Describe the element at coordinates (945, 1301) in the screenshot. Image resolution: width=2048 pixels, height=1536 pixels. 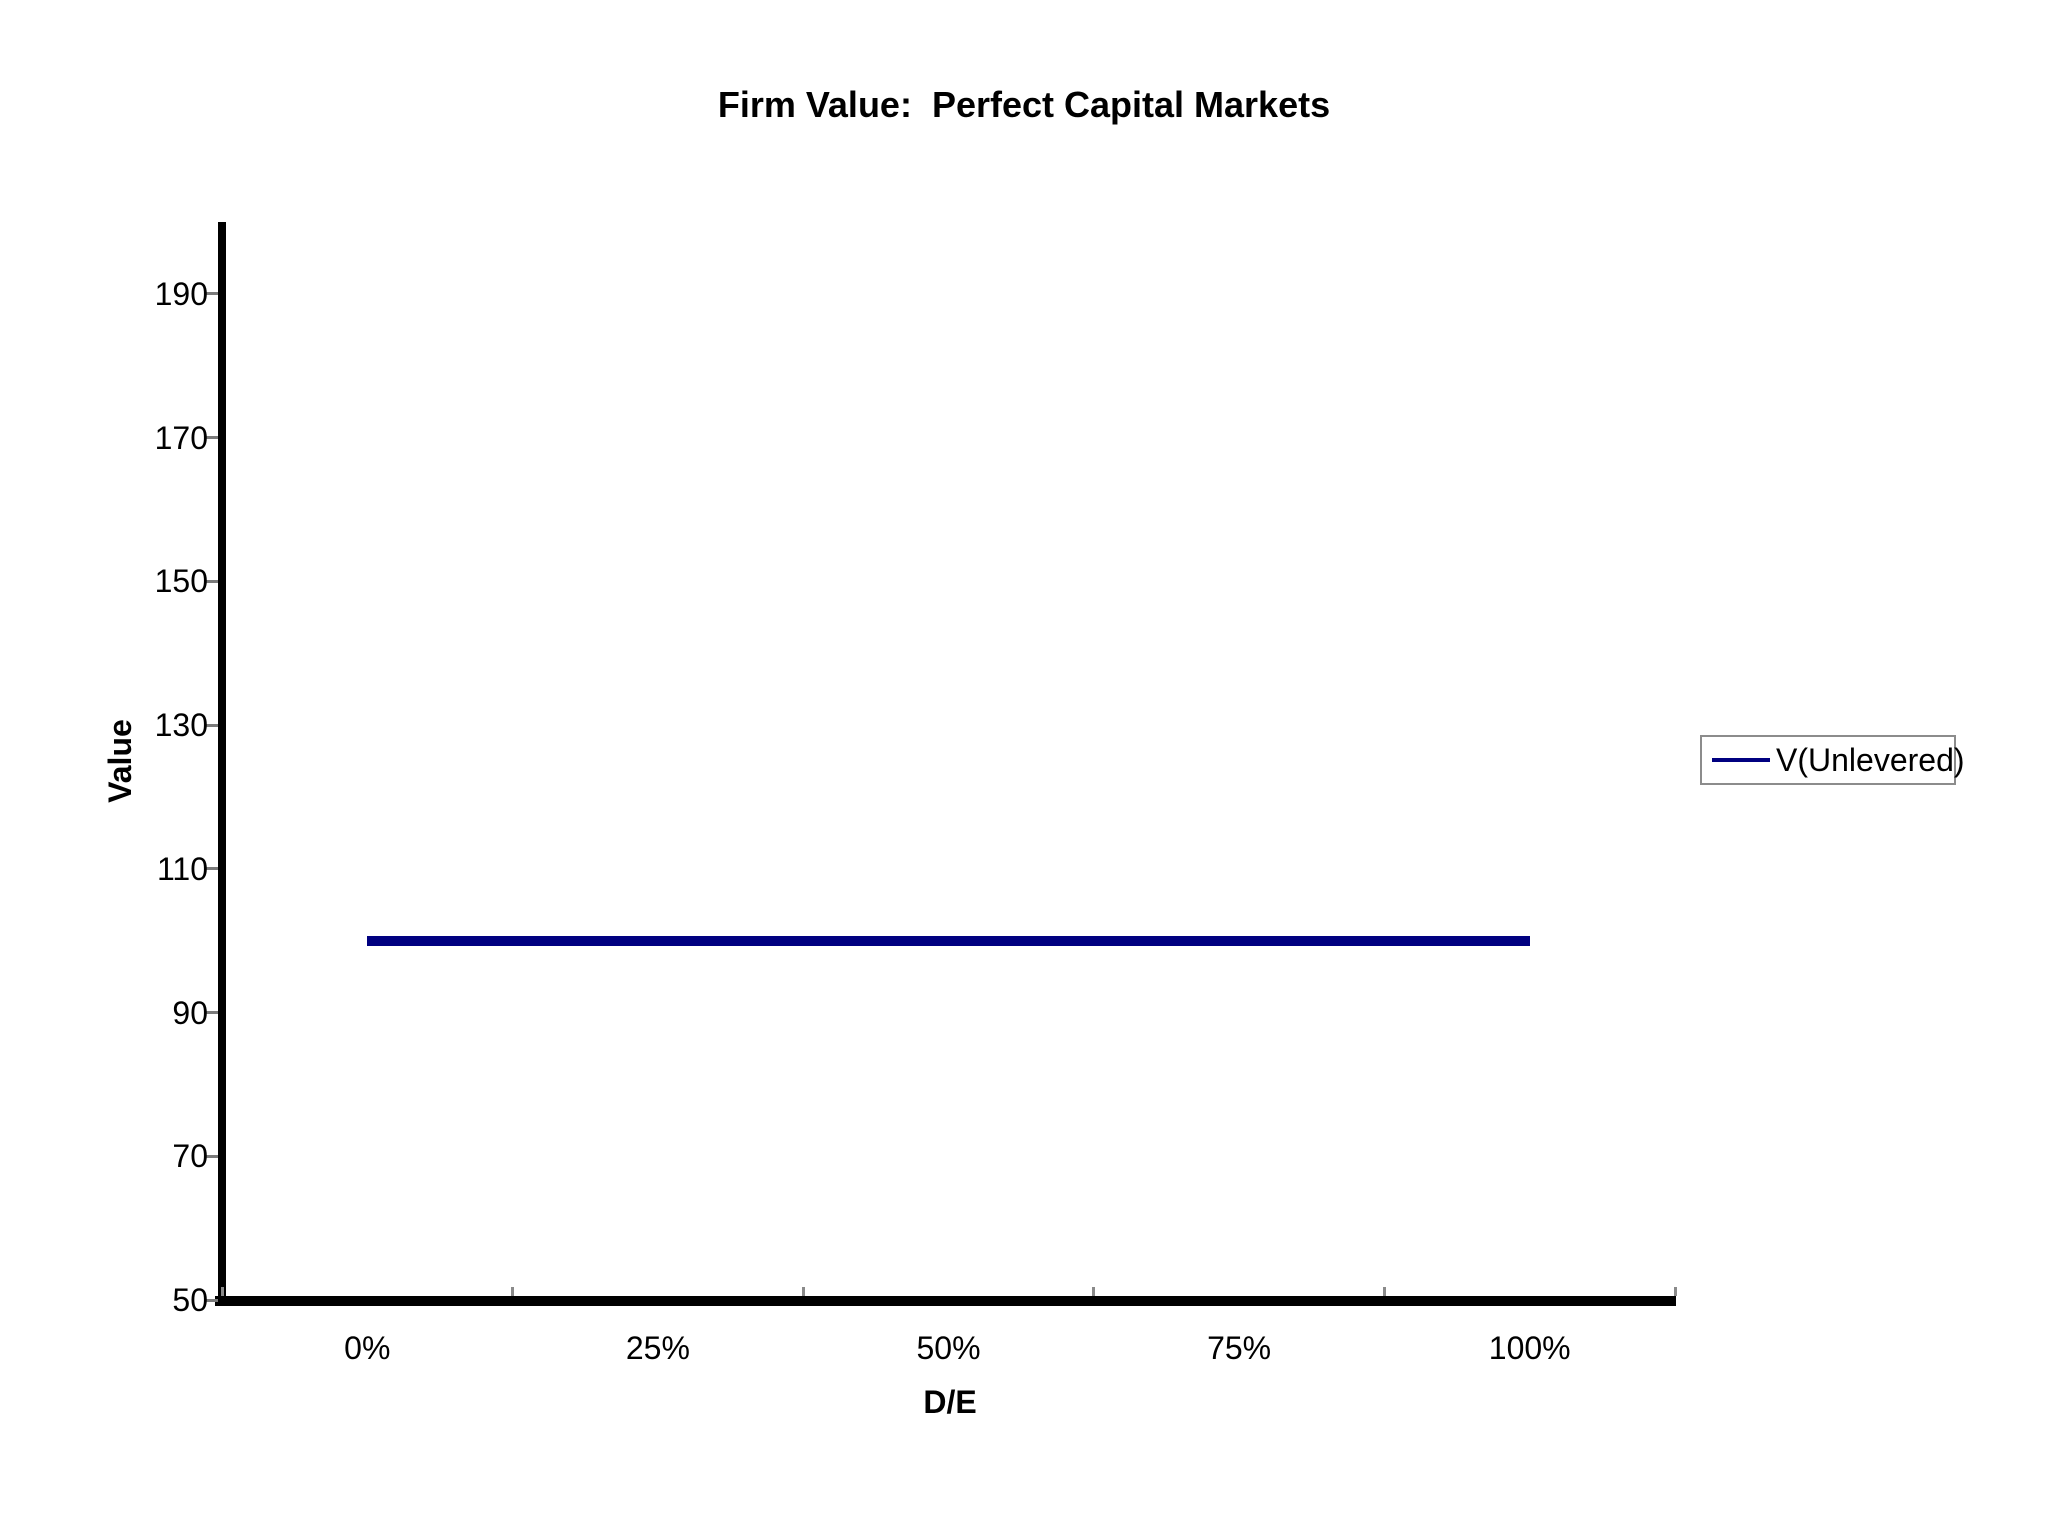
I see `x-axis-line` at that location.